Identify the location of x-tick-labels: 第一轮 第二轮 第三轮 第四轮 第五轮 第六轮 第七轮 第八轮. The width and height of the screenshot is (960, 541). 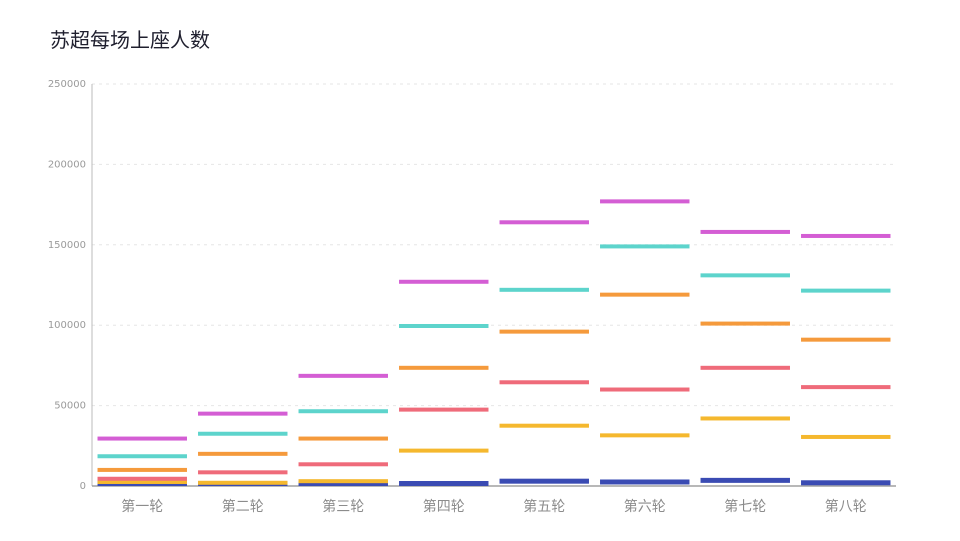
(494, 506).